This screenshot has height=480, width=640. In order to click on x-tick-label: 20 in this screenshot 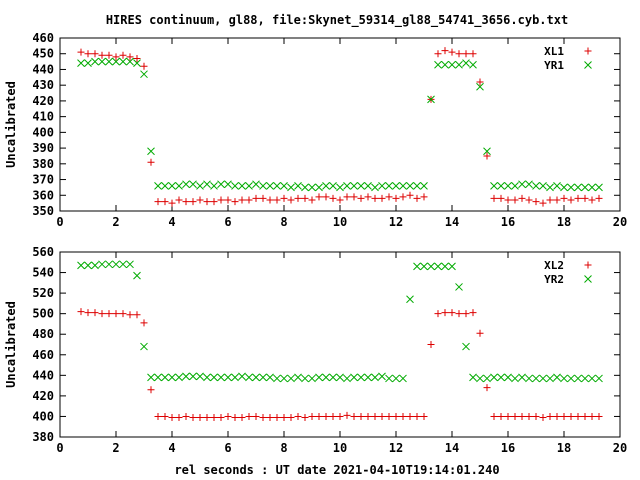, I will do `click(620, 448)`.